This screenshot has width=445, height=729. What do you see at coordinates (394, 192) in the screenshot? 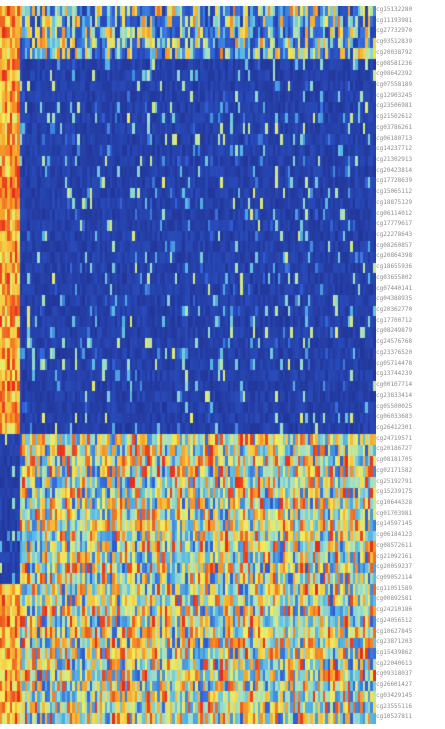
I see `row-label: cg15065112` at bounding box center [394, 192].